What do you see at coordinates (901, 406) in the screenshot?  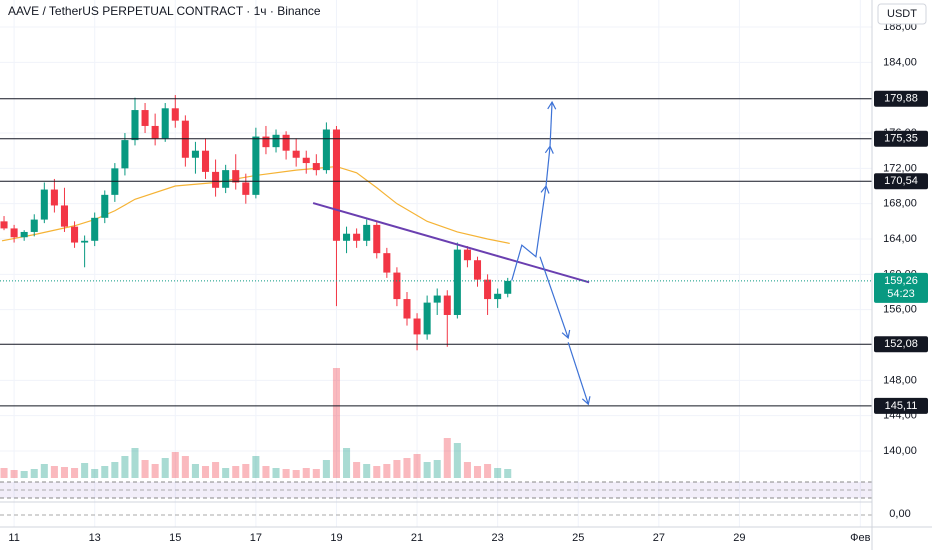 I see `level-label: 145,11` at bounding box center [901, 406].